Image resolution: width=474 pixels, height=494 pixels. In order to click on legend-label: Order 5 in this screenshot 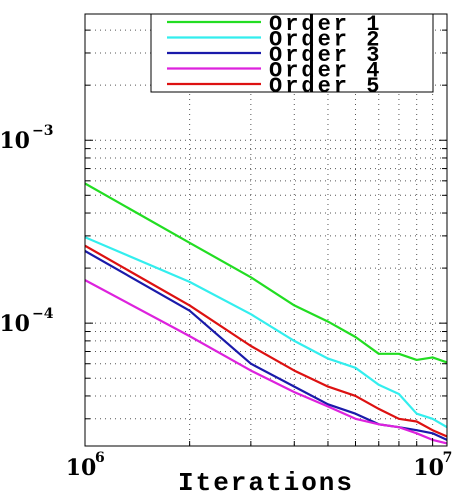, I will do `click(325, 86)`.